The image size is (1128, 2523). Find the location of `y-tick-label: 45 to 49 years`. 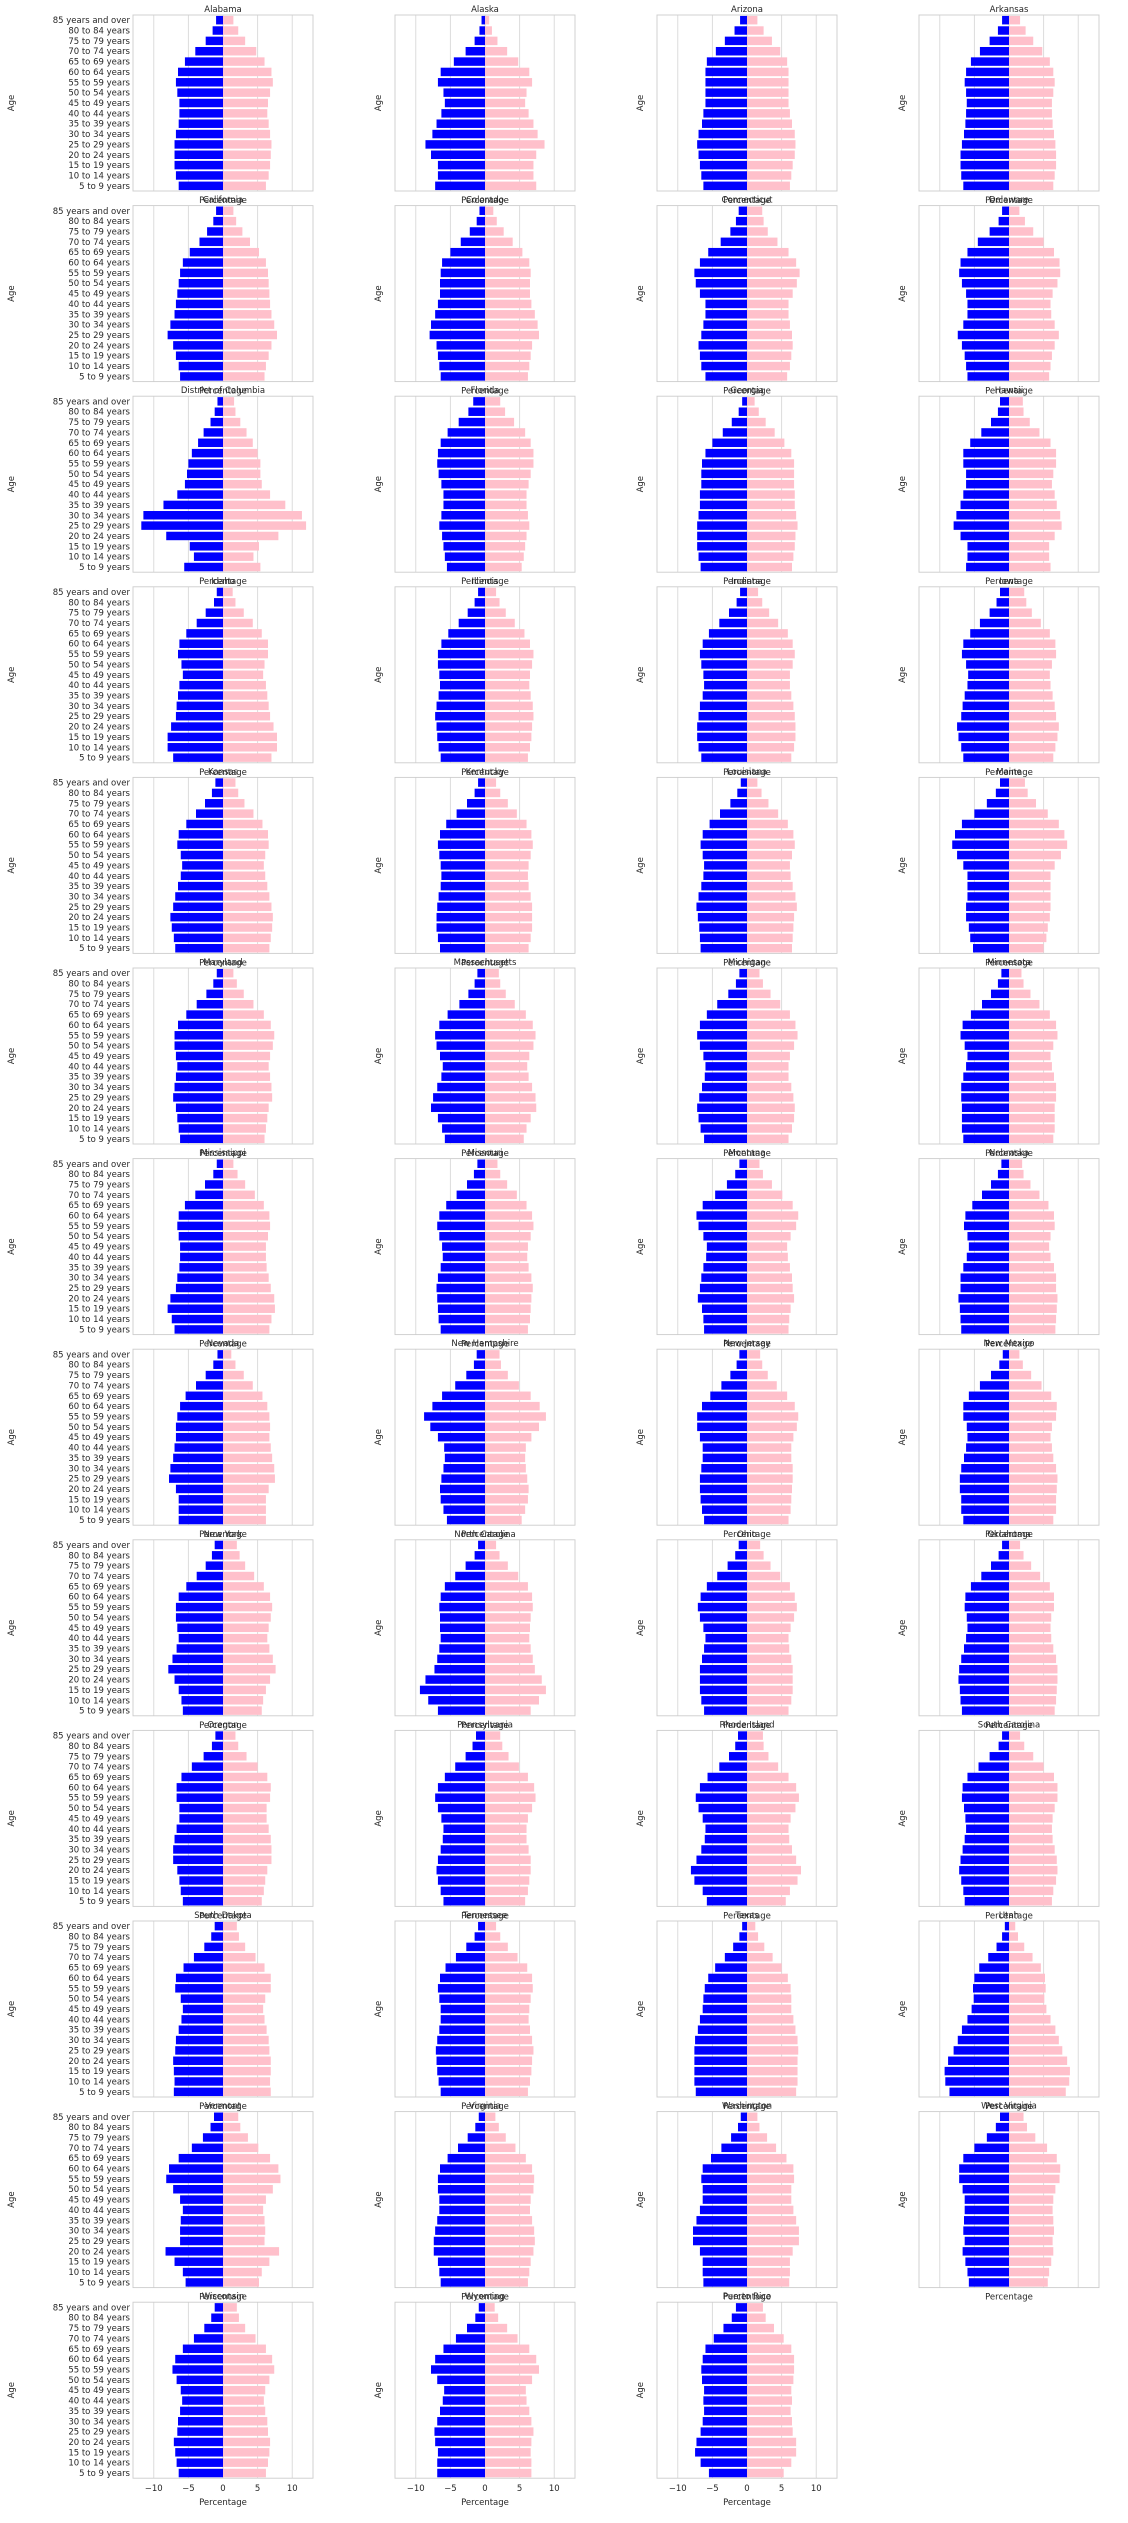

y-tick-label: 45 to 49 years is located at coordinates (99, 1057).